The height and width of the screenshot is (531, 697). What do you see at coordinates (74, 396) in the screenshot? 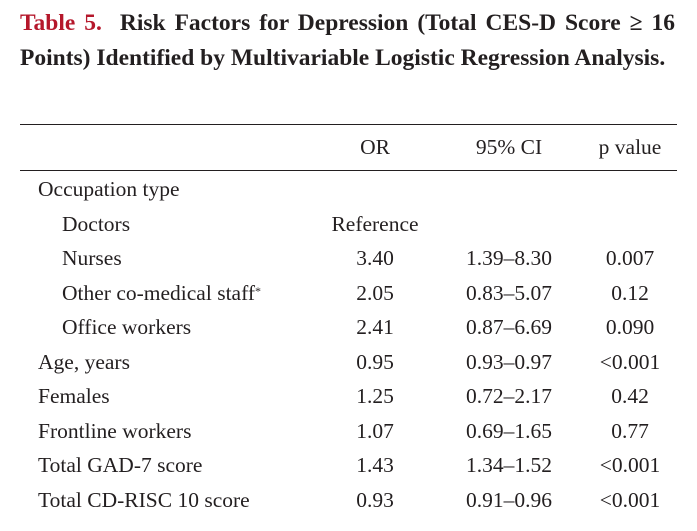
I see `row-label: Females` at bounding box center [74, 396].